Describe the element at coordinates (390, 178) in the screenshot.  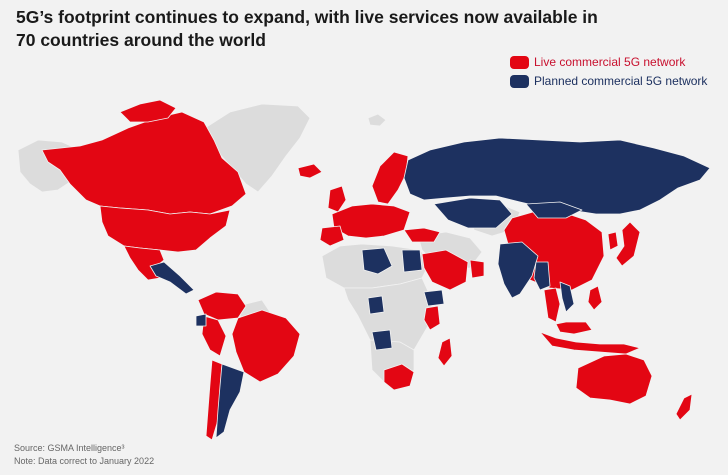
I see `region-scandinavia` at that location.